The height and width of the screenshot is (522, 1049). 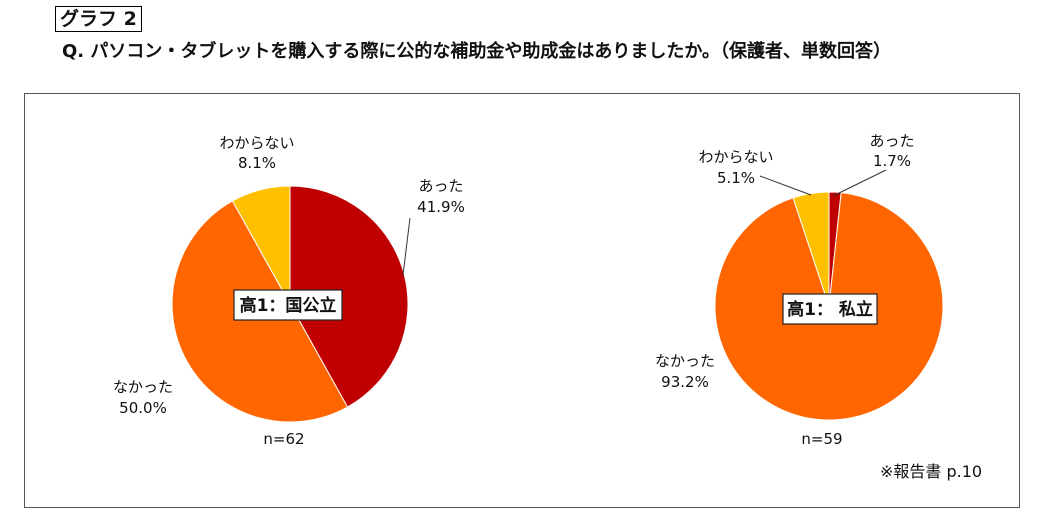 What do you see at coordinates (685, 361) in the screenshot?
I see `label-nakatta-private: なかった` at bounding box center [685, 361].